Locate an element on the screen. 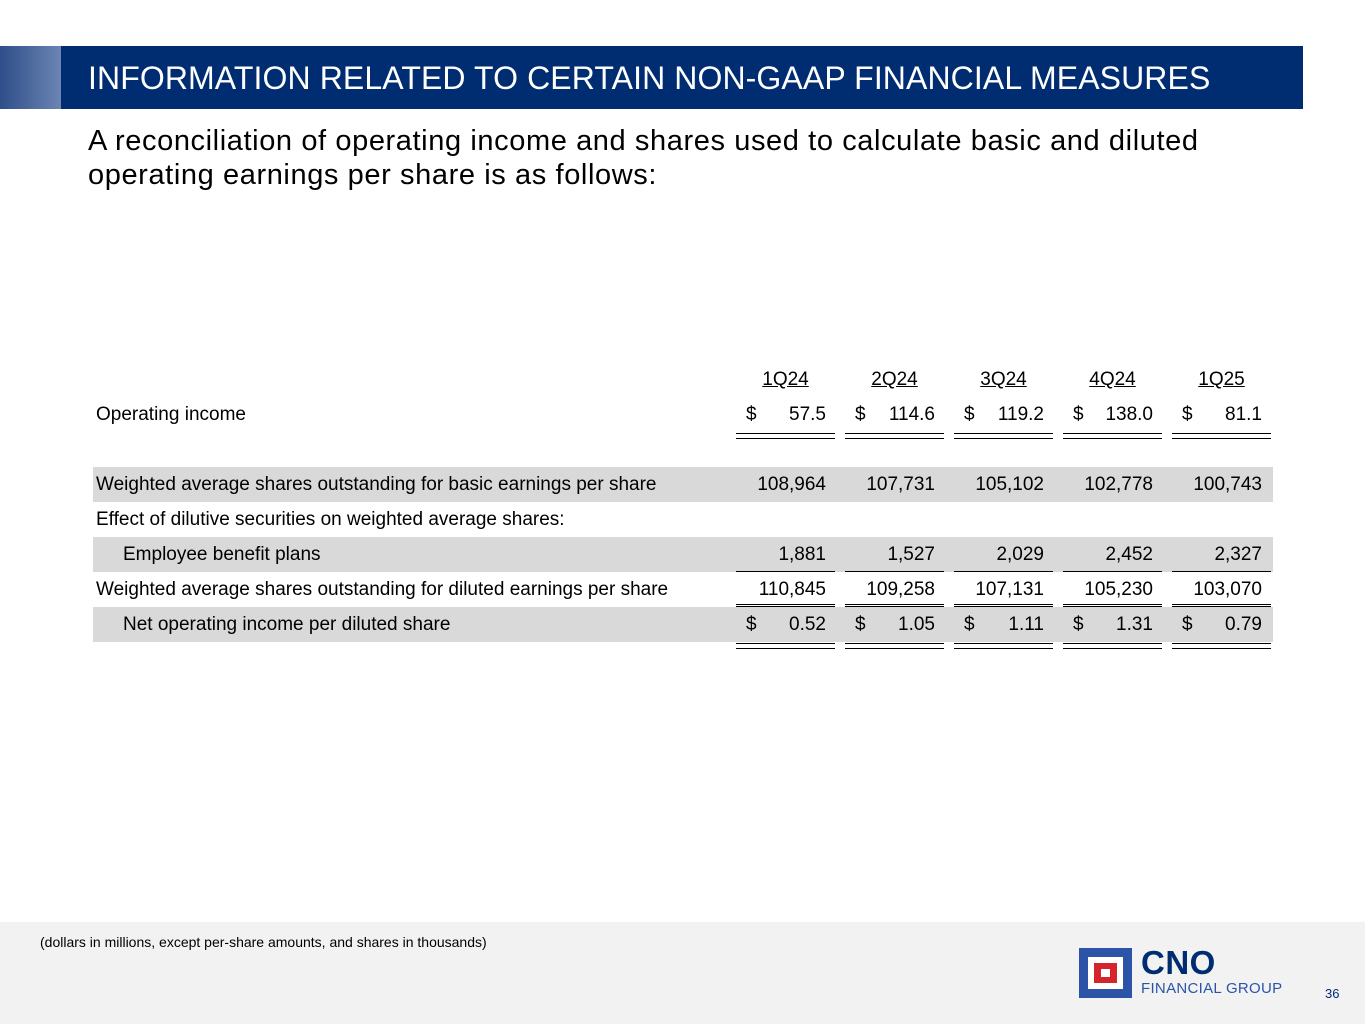 The image size is (1365, 1024). cell-value: 108,964 is located at coordinates (791, 484).